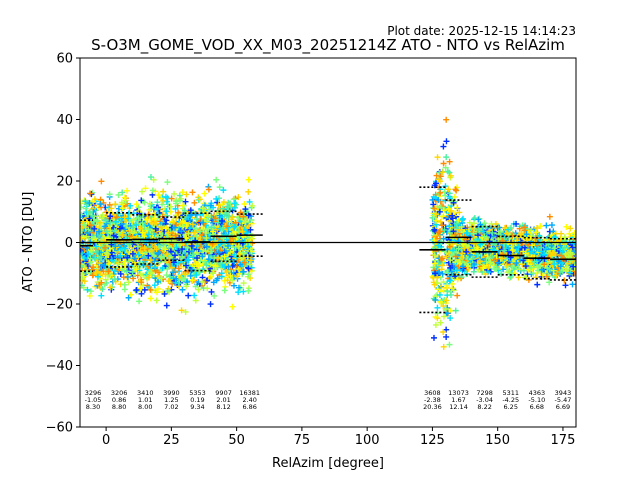  What do you see at coordinates (64, 59) in the screenshot?
I see `y-tick-label: 60` at bounding box center [64, 59].